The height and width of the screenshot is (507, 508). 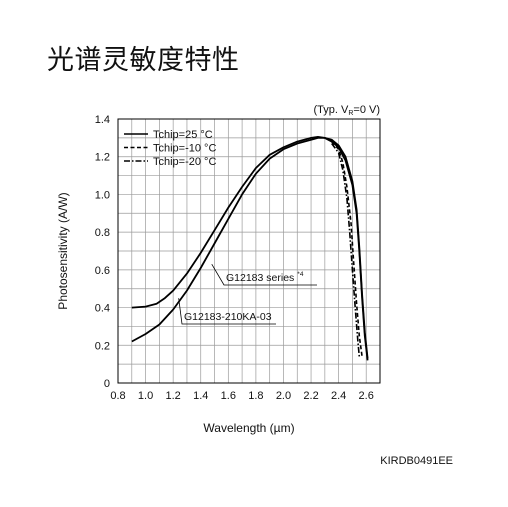 I want to click on y-axis-label: Photosensitivity (A/W), so click(x=63, y=250).